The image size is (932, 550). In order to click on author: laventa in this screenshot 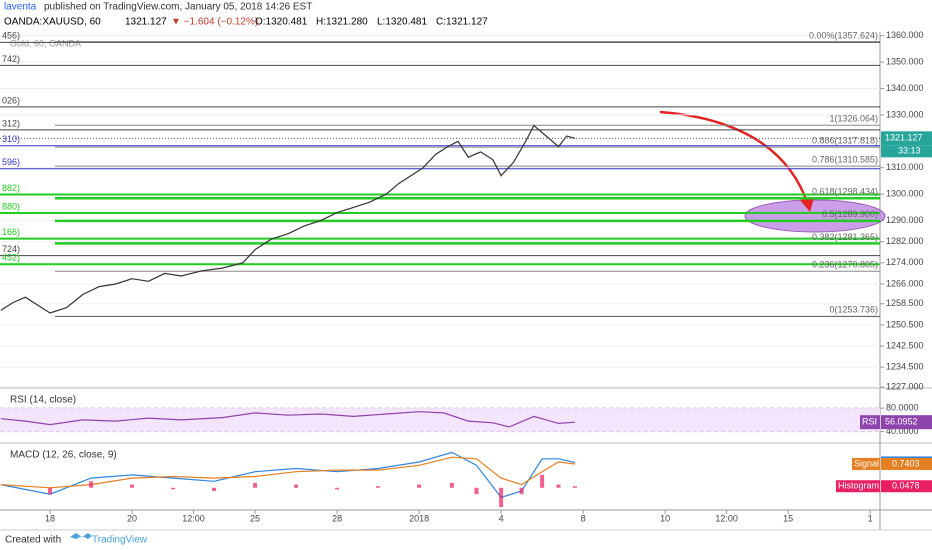, I will do `click(20, 7)`.